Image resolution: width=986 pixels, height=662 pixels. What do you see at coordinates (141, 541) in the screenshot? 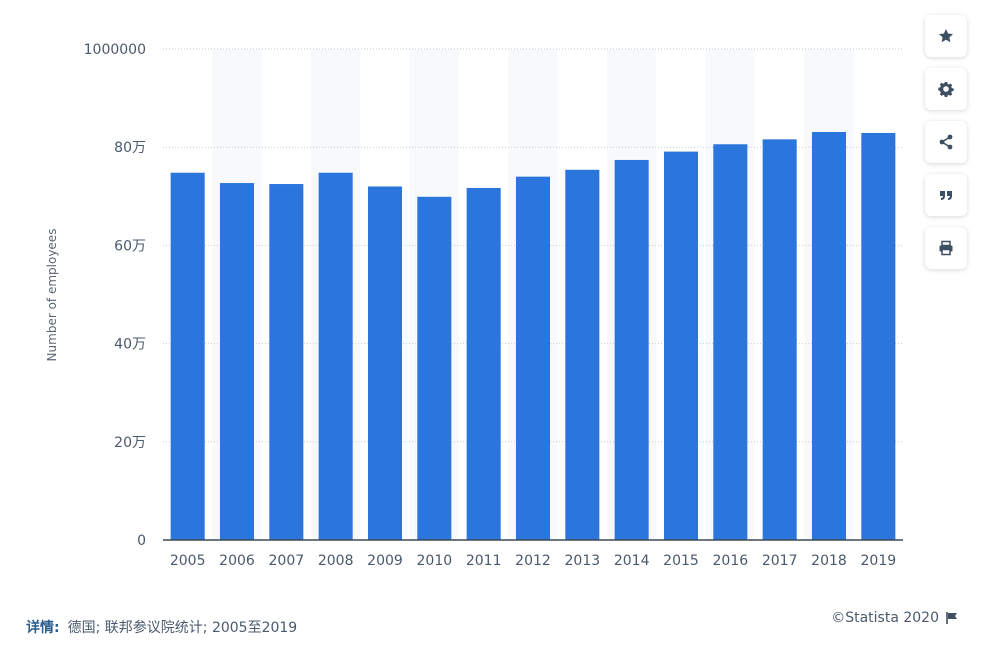
I see `y-tick-label: 0` at bounding box center [141, 541].